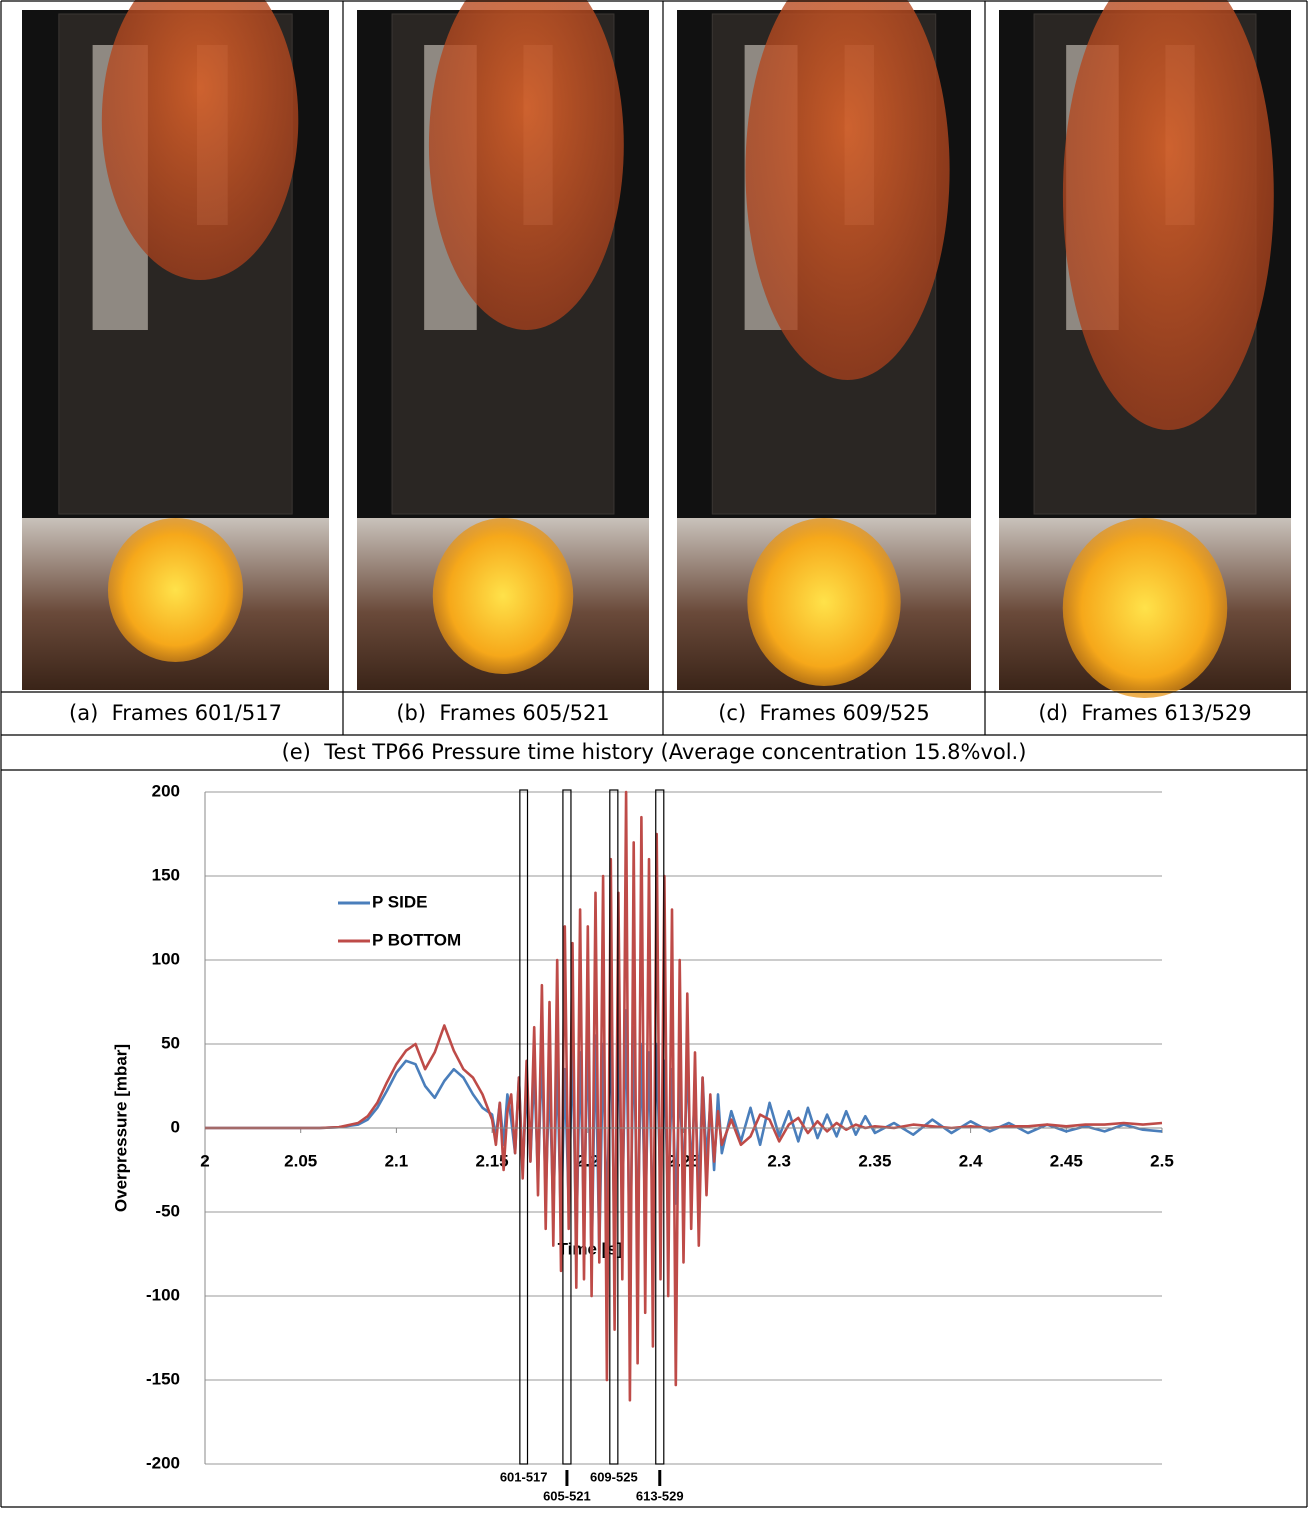 Image resolution: width=1308 pixels, height=1513 pixels. I want to click on x-tick-label: 2.05, so click(300, 1160).